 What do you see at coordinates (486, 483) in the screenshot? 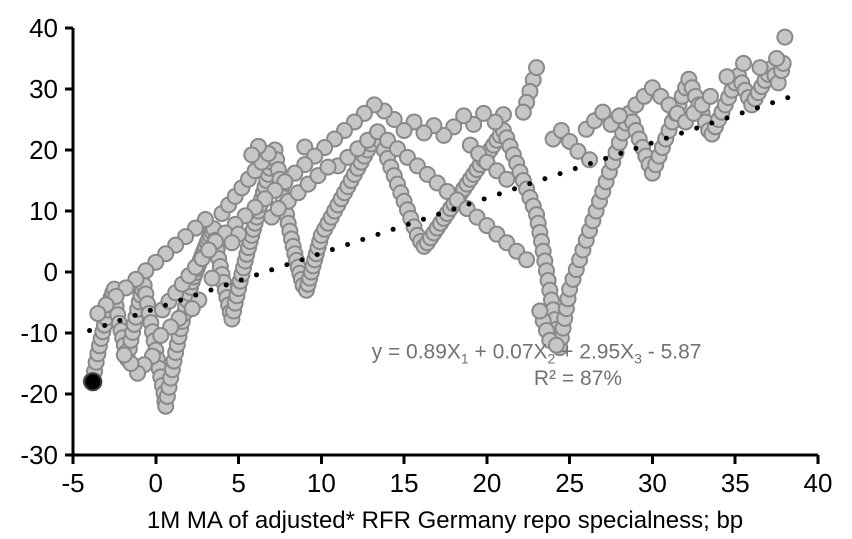
I see `x-tick-label: 20` at bounding box center [486, 483].